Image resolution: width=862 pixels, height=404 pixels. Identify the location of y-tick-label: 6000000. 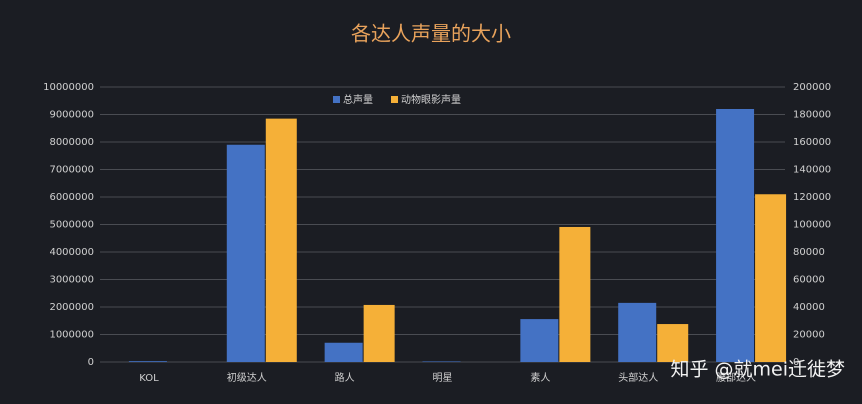
(71, 197).